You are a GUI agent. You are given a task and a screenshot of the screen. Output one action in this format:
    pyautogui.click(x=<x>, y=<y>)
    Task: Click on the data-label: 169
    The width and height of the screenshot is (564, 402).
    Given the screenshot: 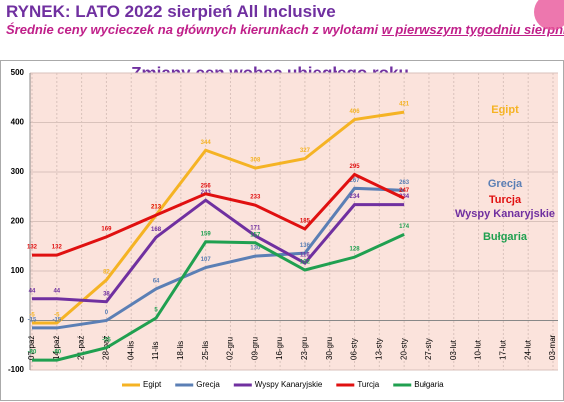 What is the action you would take?
    pyautogui.click(x=106, y=229)
    